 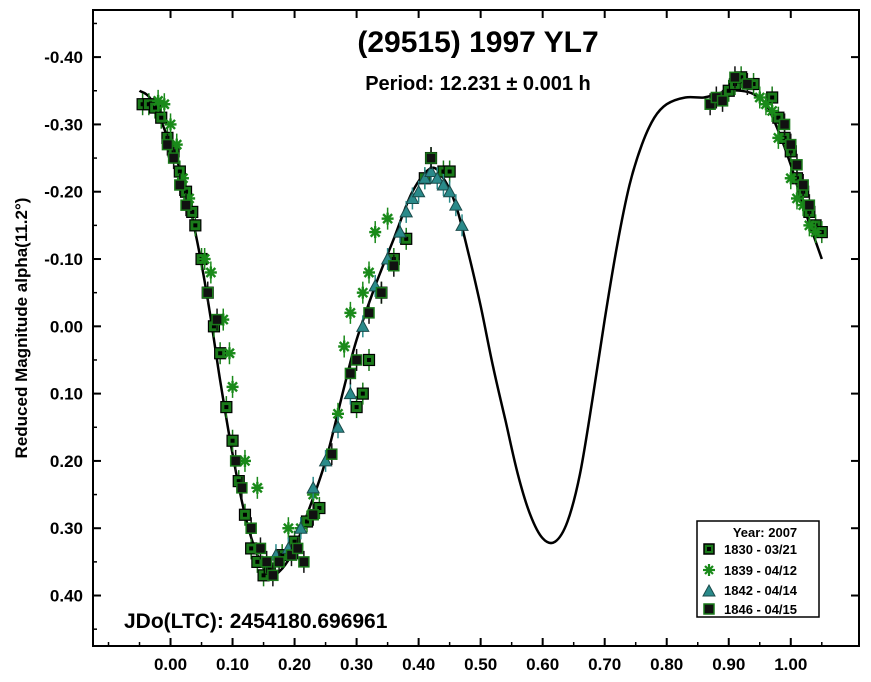 I want to click on y-tick-label: -0.40, so click(x=63, y=57).